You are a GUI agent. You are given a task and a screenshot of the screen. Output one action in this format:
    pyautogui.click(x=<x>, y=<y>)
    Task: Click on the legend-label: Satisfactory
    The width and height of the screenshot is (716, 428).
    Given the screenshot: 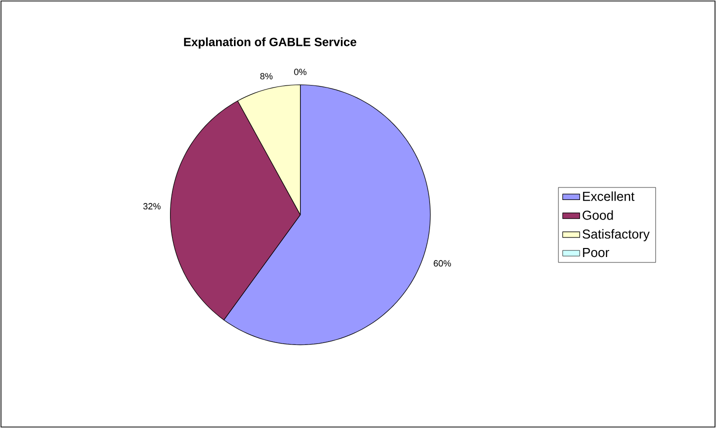 What is the action you would take?
    pyautogui.click(x=616, y=235)
    